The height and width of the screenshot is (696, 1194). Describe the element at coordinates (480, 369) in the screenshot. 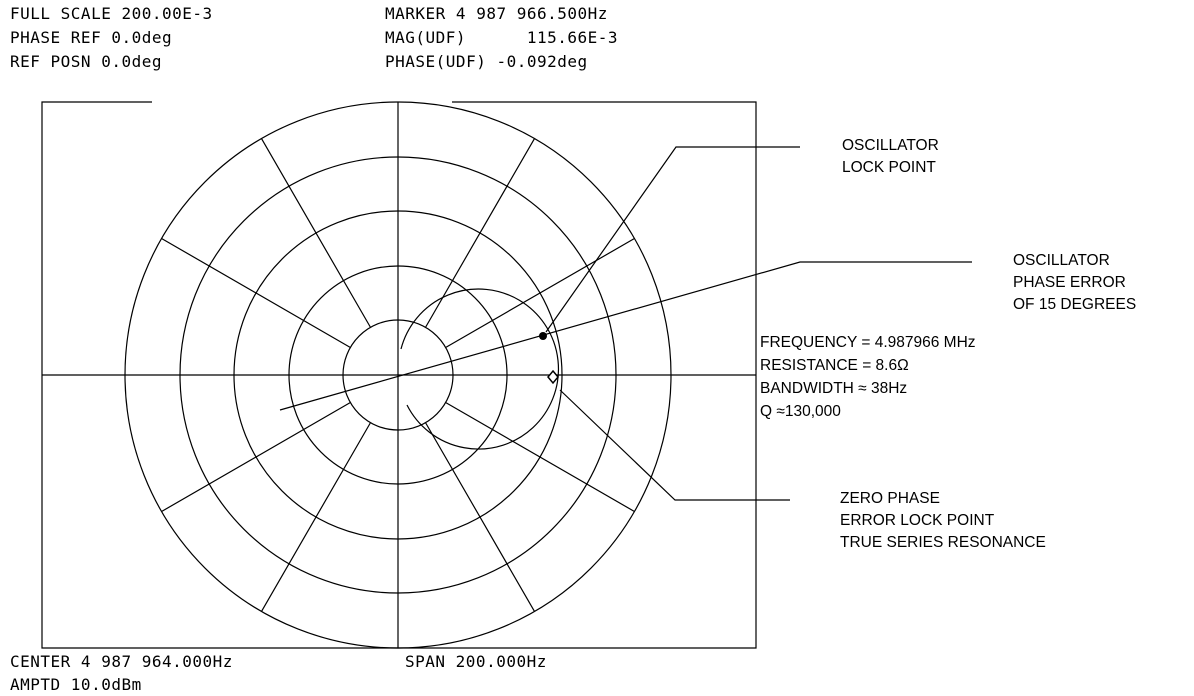

I see `resonance-curve` at that location.